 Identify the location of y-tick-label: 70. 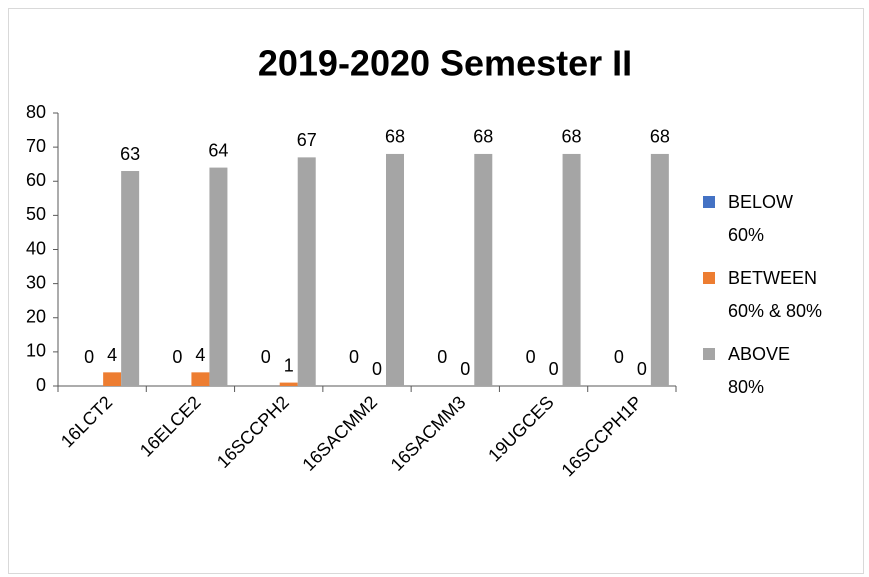
(36, 146).